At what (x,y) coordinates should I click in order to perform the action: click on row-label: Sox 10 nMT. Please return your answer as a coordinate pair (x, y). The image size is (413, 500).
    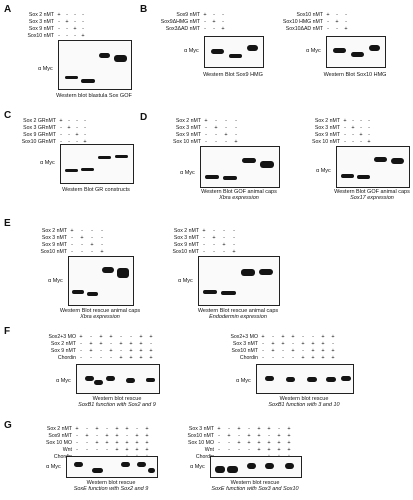
    Looking at the image, I should click on (326, 142).